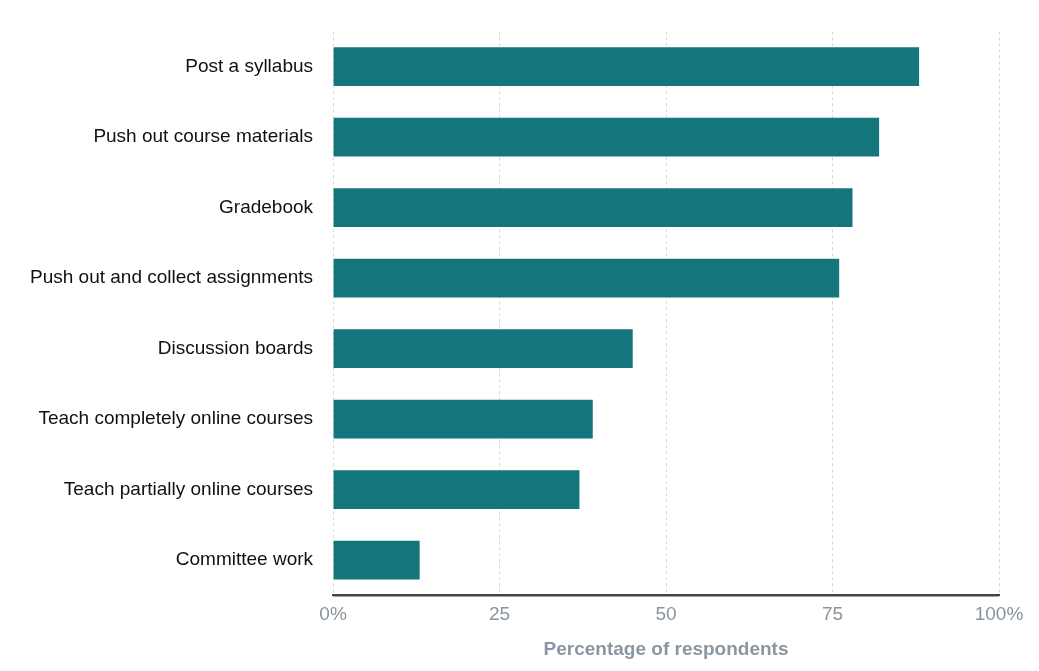  What do you see at coordinates (832, 614) in the screenshot?
I see `x-tick-label: 75` at bounding box center [832, 614].